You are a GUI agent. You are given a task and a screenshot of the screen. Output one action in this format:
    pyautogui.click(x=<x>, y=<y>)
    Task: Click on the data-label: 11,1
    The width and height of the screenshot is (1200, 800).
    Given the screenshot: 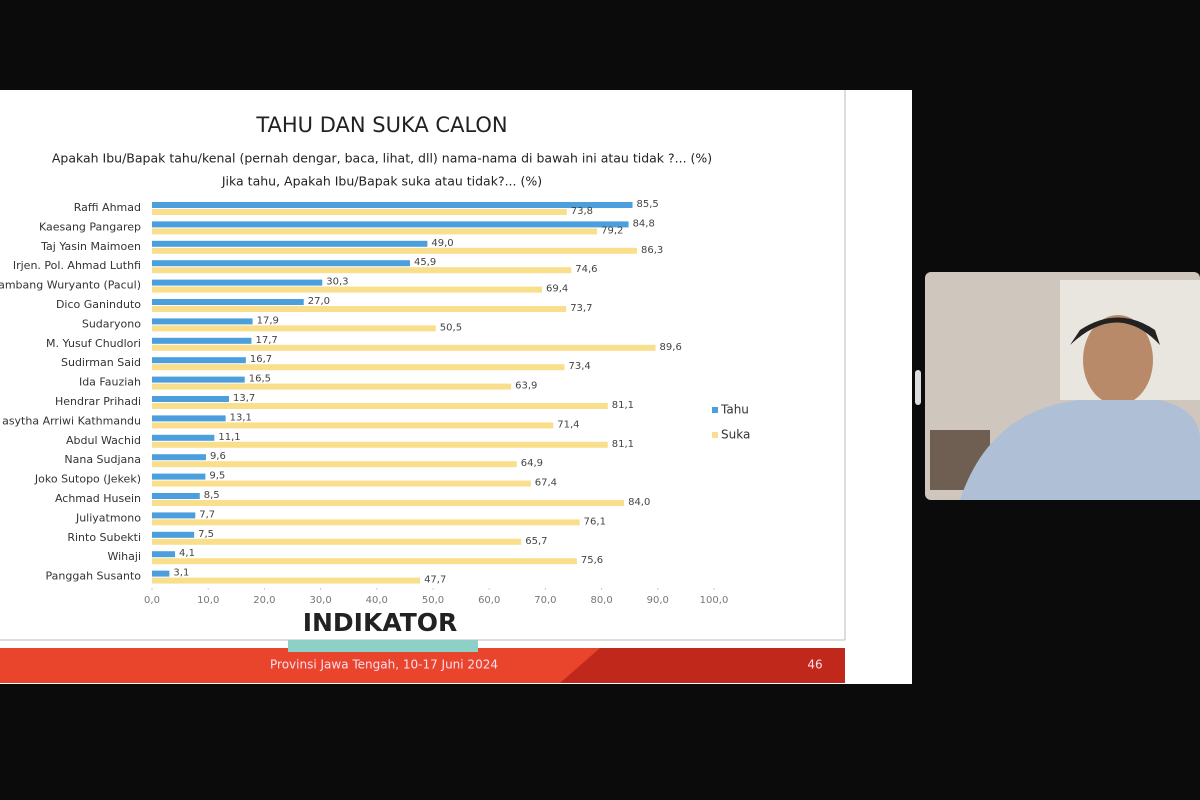 What is the action you would take?
    pyautogui.click(x=229, y=437)
    